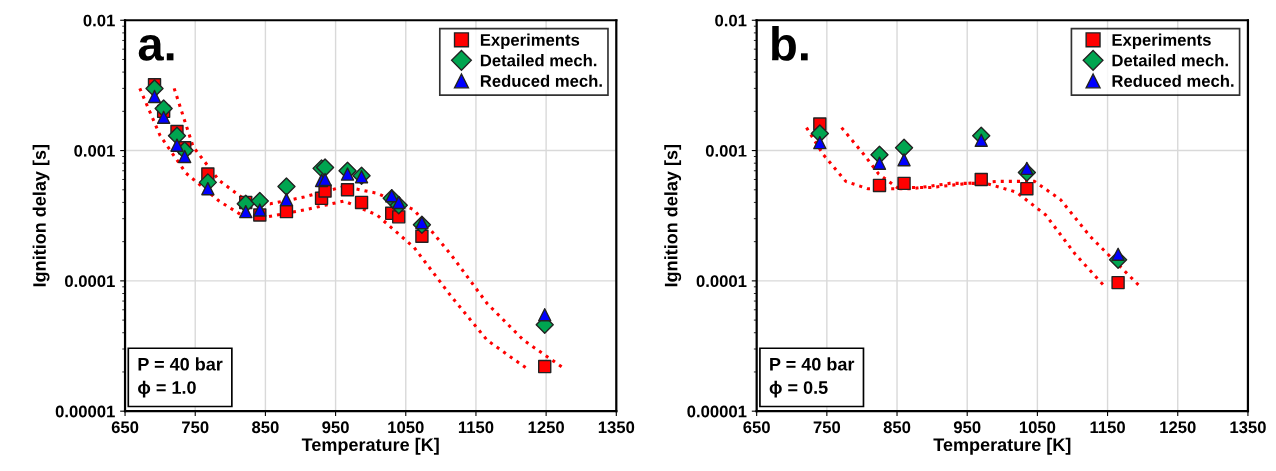 Image resolution: width=1276 pixels, height=471 pixels. What do you see at coordinates (156, 47) in the screenshot?
I see `annotation: a.` at bounding box center [156, 47].